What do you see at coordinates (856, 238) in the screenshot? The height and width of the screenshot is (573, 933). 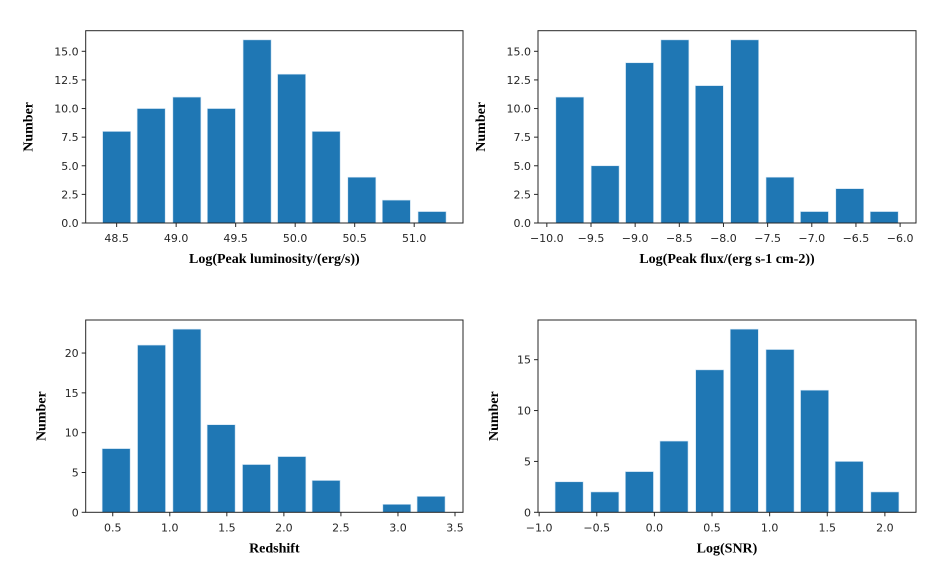 I see `x-tick-label: −6.5` at bounding box center [856, 238].